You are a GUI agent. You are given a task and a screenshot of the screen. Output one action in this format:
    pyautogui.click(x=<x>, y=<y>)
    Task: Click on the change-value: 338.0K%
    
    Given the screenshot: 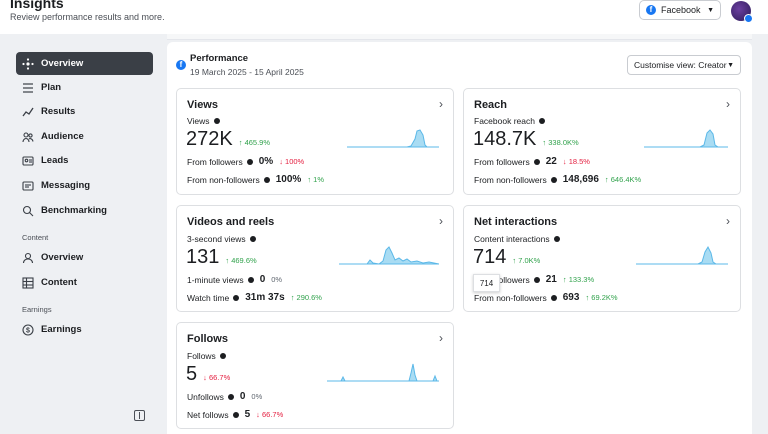 What is the action you would take?
    pyautogui.click(x=563, y=142)
    